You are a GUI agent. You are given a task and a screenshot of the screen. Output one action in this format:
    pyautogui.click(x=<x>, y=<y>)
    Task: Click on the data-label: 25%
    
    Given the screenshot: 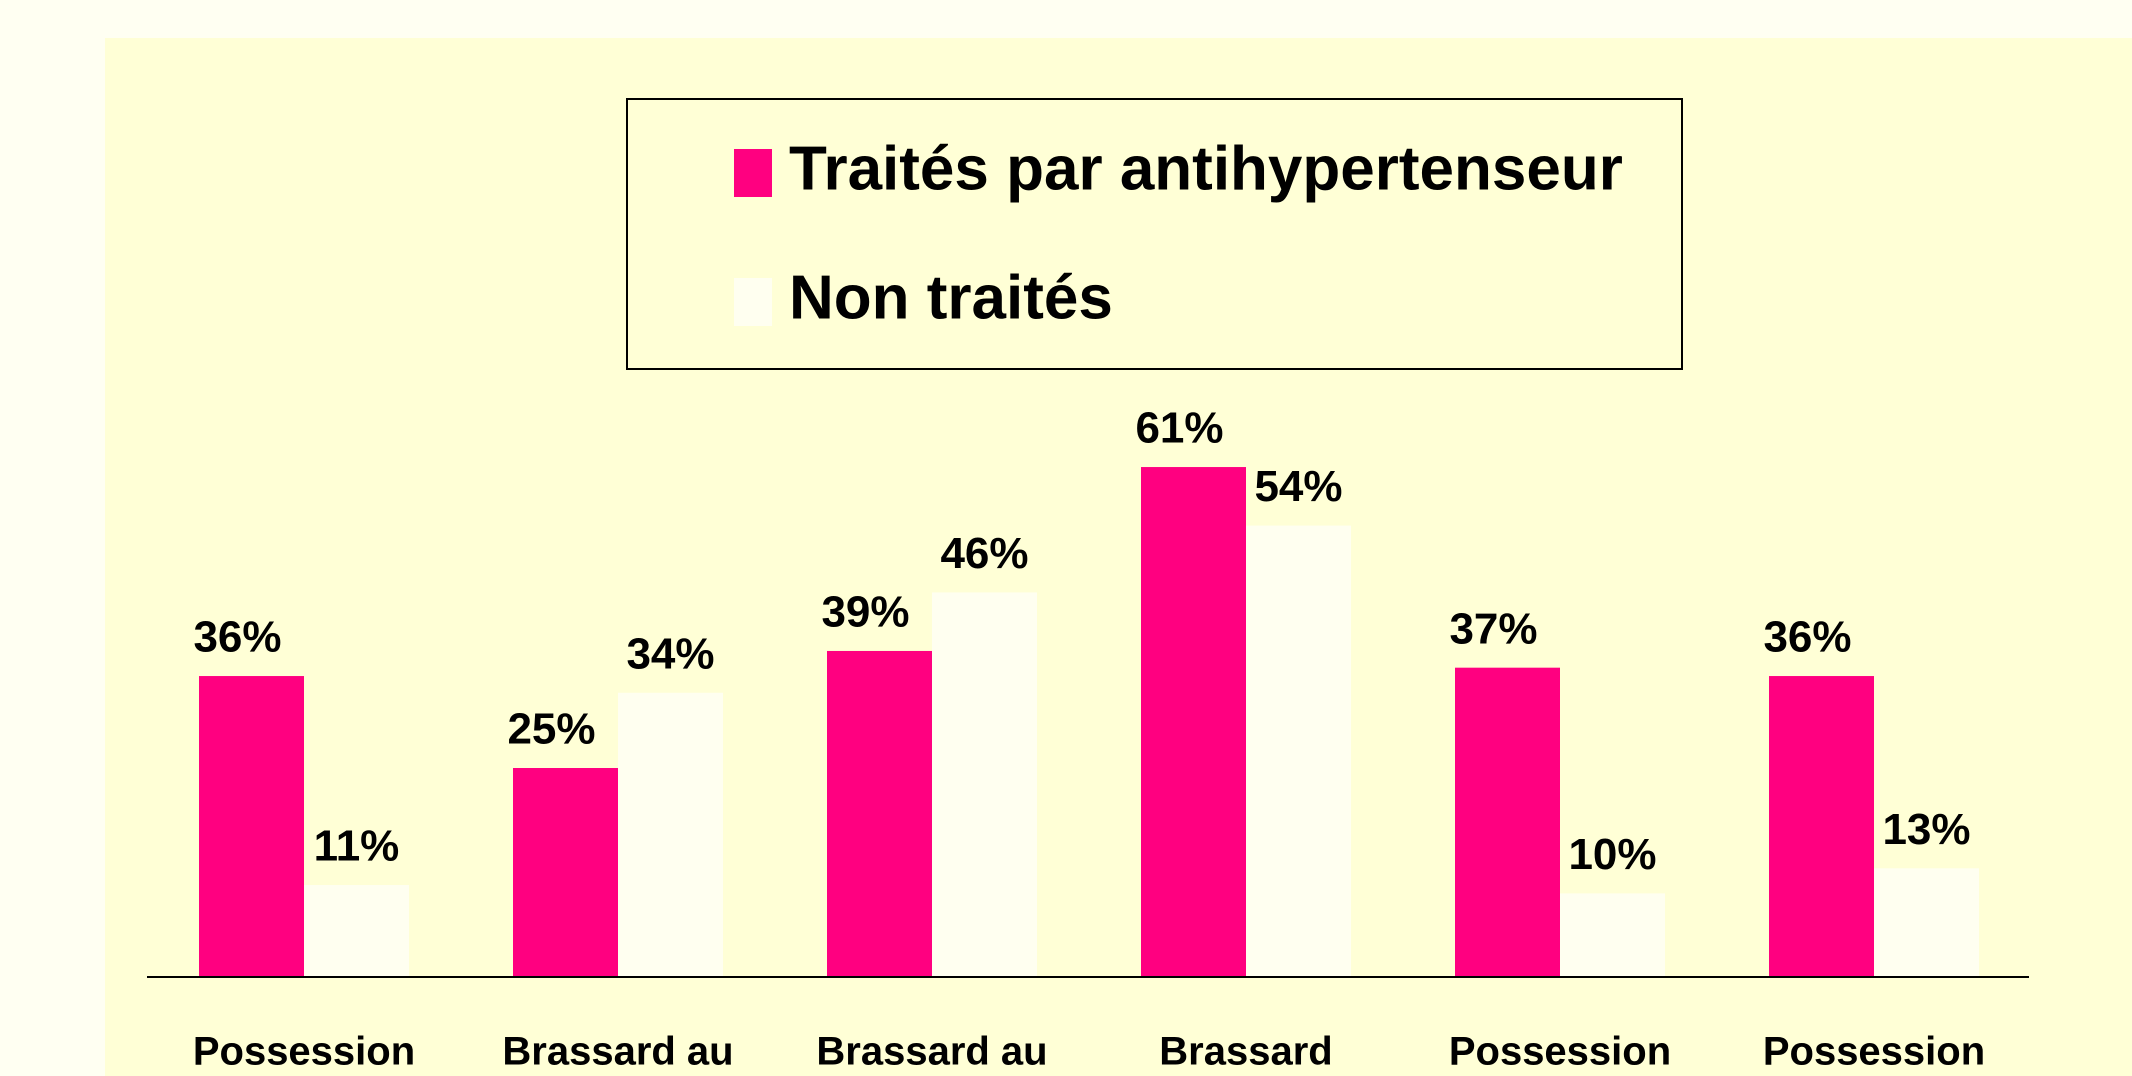 What is the action you would take?
    pyautogui.click(x=551, y=729)
    